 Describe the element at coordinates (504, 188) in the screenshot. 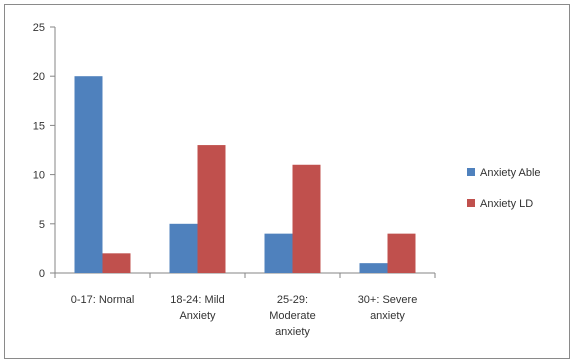

I see `legend: Anxiety Able Anxiety LD` at that location.